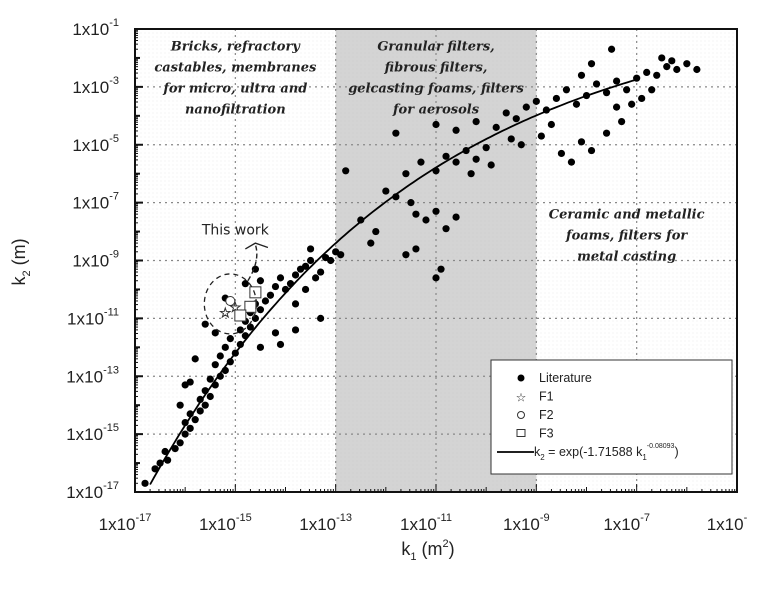 The width and height of the screenshot is (764, 591). I want to click on y-tick-label: 1x10⁻⁹, so click(95, 260).